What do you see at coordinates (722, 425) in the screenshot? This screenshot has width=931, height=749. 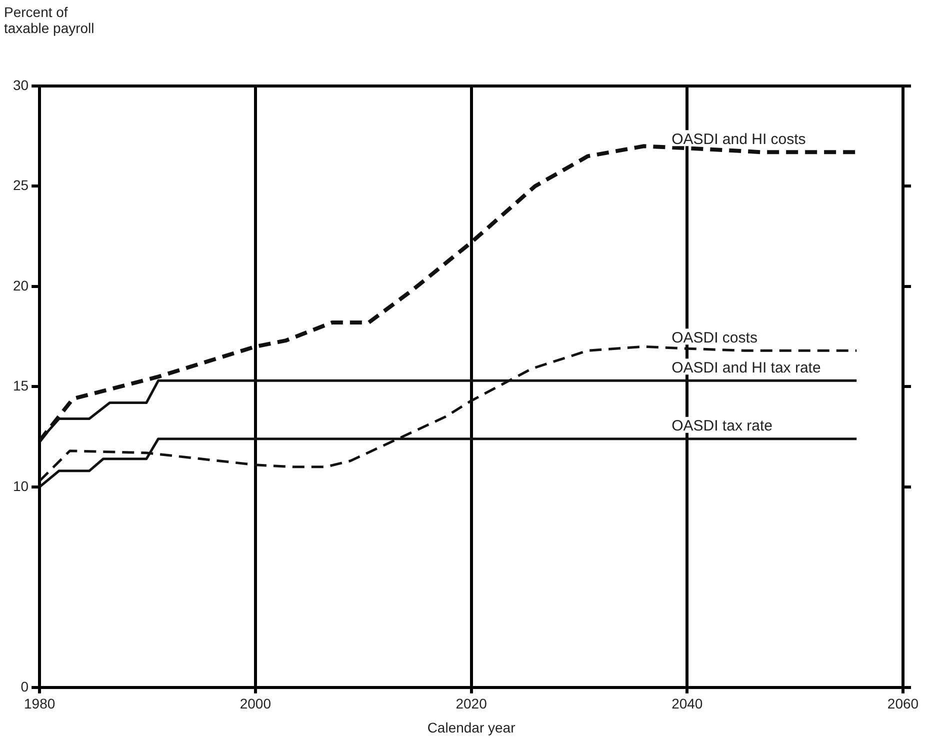 I see `series-label: OASDI tax rate` at bounding box center [722, 425].